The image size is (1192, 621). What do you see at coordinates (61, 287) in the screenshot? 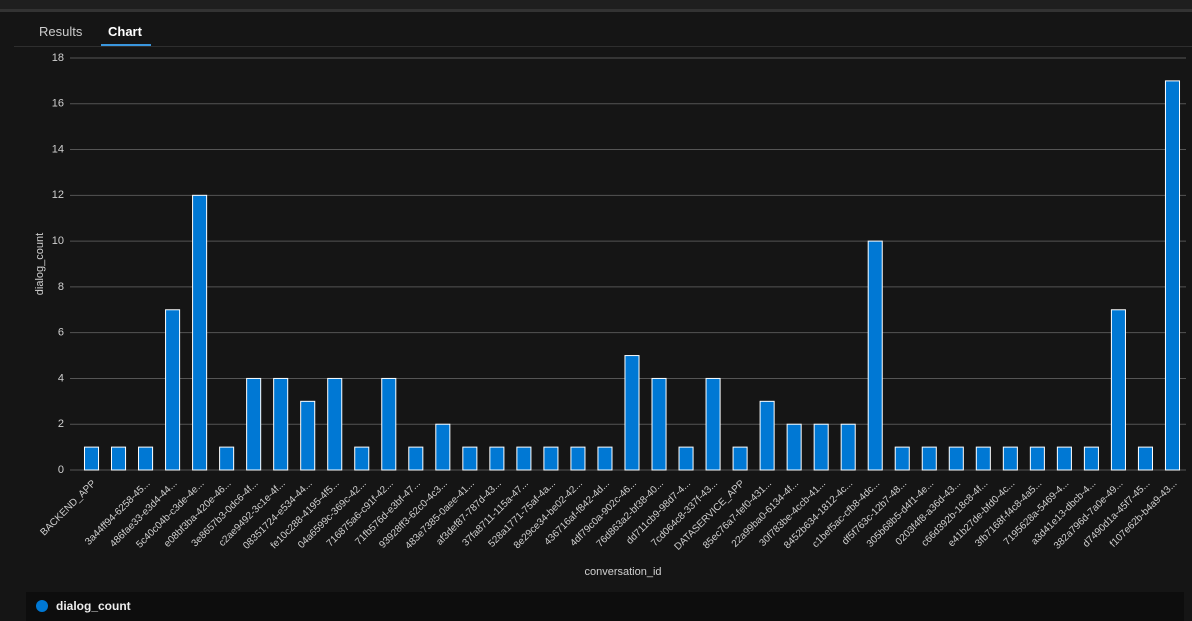
I see `y-tick-label: 8` at bounding box center [61, 287].